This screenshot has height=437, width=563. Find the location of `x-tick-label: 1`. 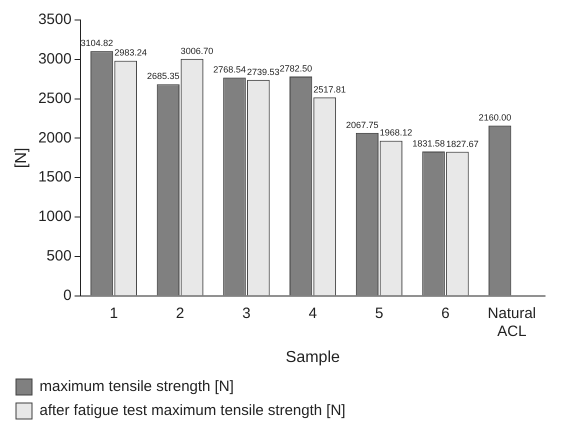

x-tick-label: 1 is located at coordinates (114, 313).